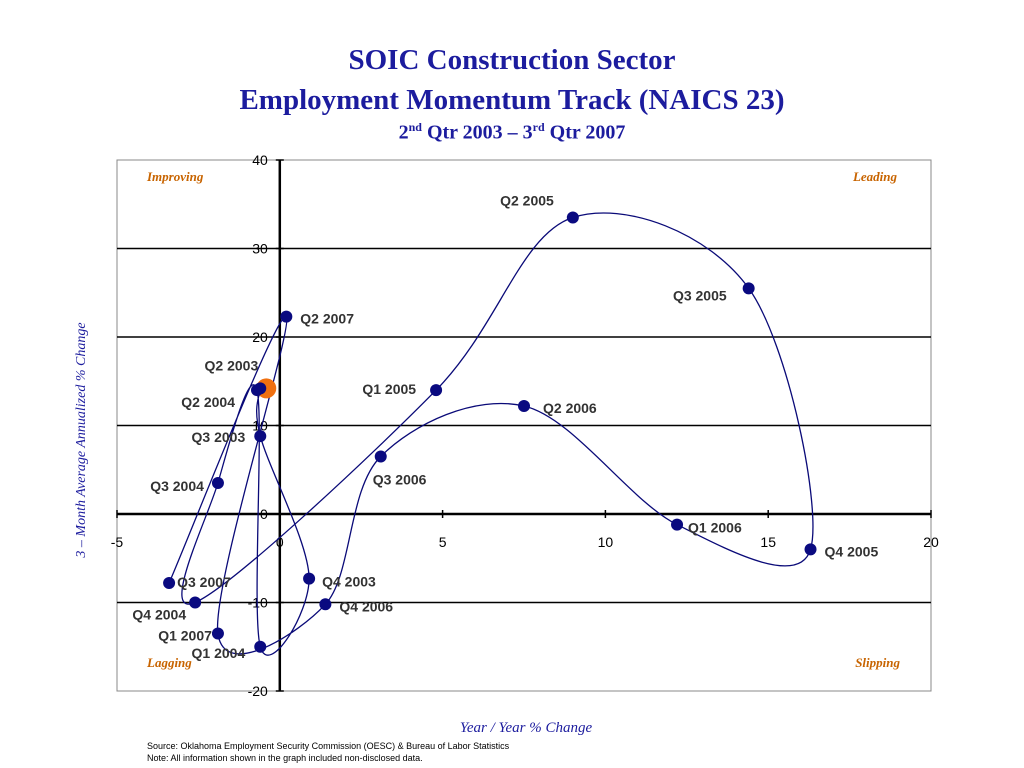 The height and width of the screenshot is (768, 1024). Describe the element at coordinates (117, 542) in the screenshot. I see `x-tick-label: -5` at that location.